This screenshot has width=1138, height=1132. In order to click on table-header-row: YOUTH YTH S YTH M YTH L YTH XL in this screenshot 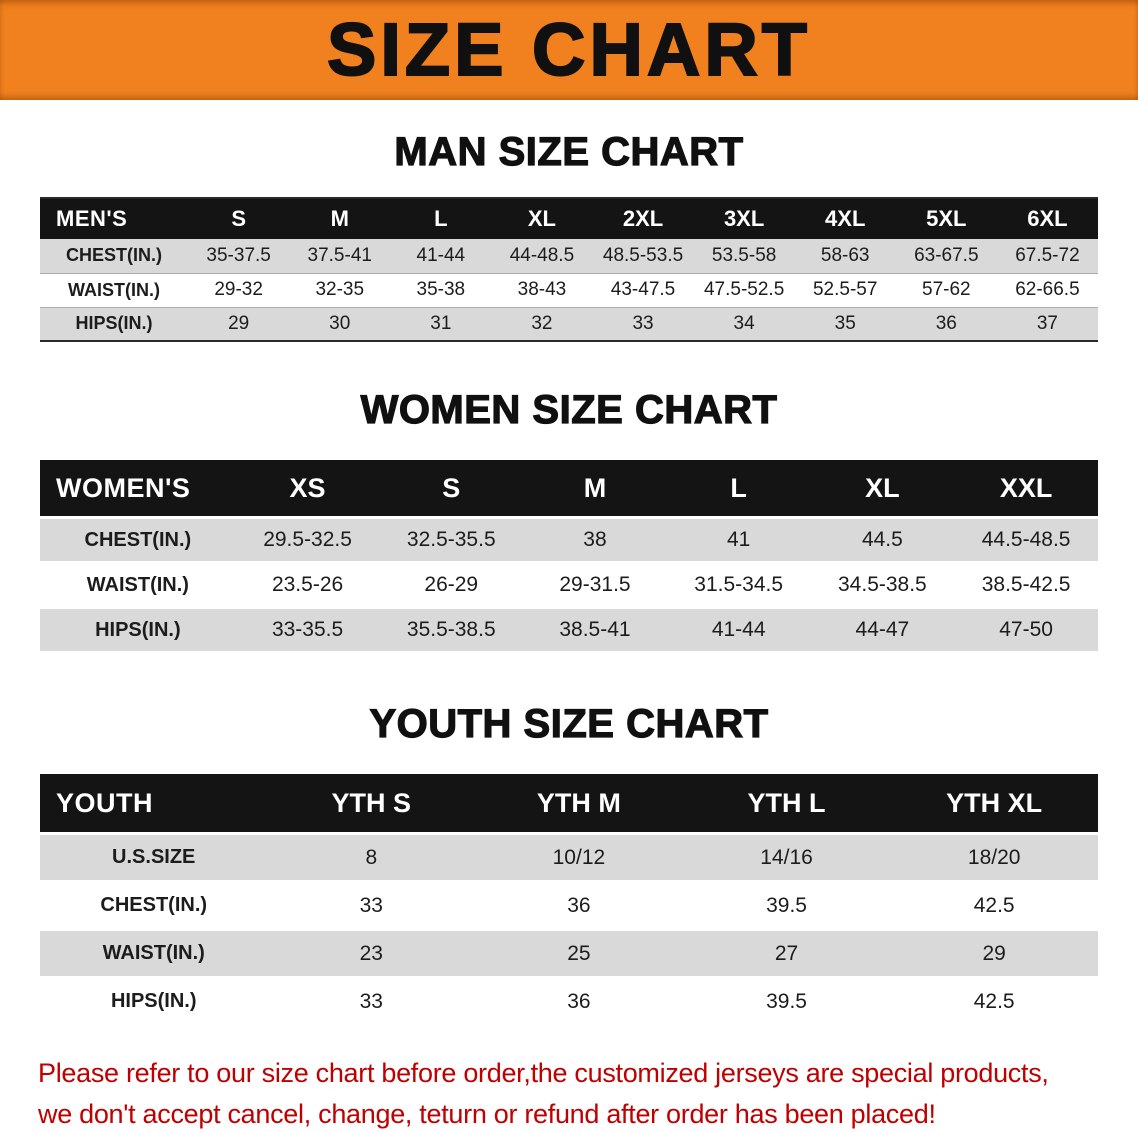, I will do `click(569, 803)`.